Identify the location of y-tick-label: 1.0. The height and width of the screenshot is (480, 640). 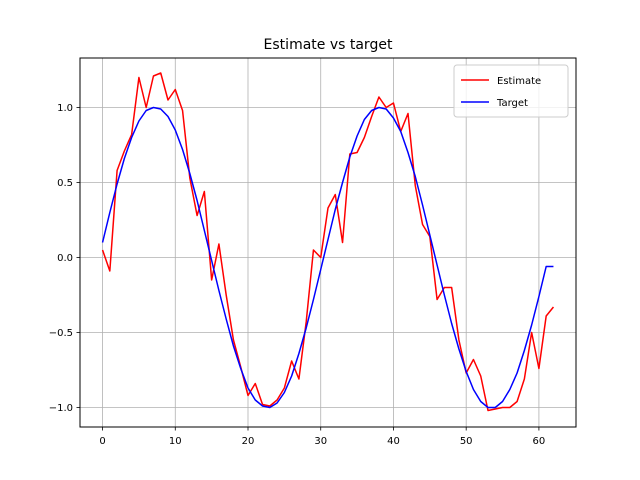
(65, 108).